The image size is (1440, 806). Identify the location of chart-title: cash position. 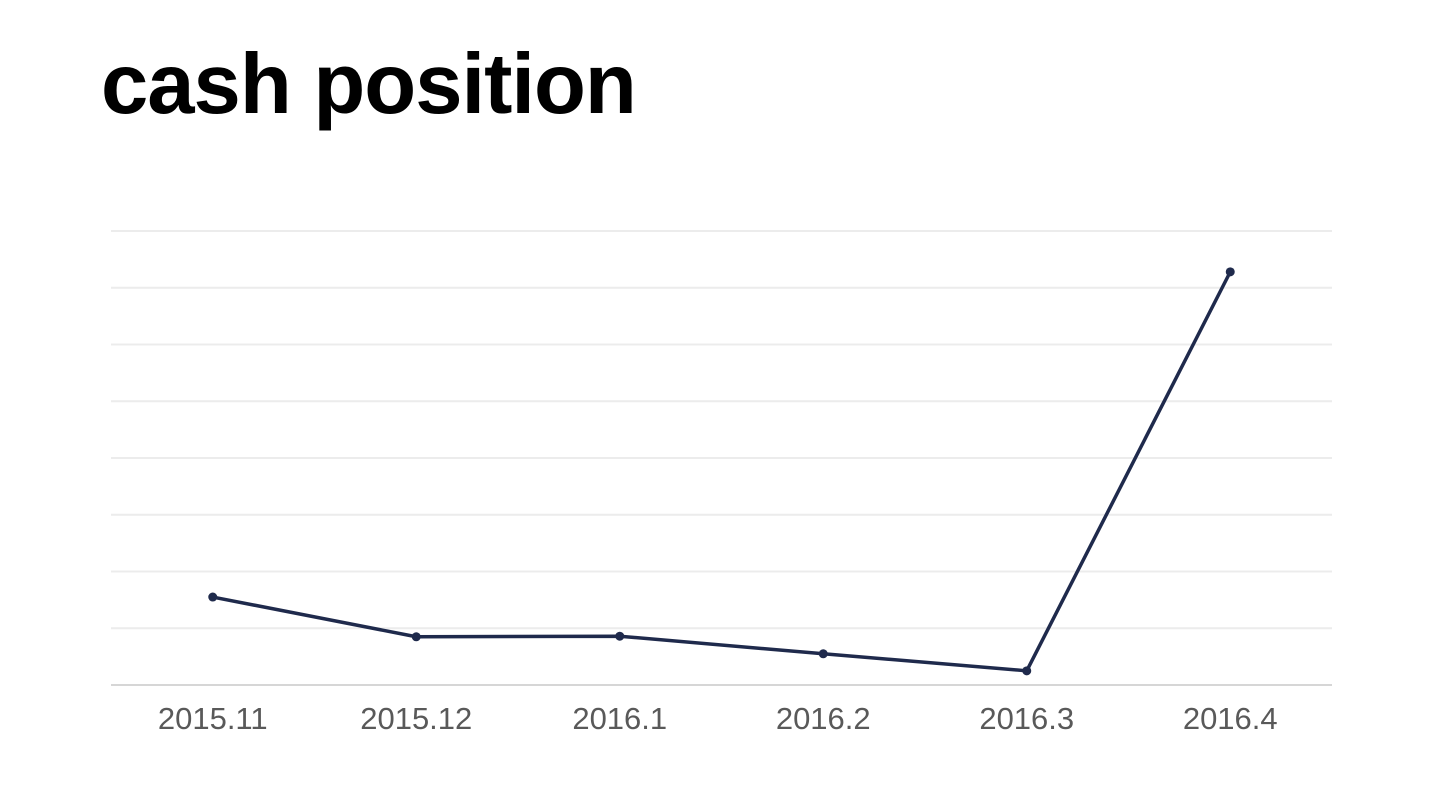
(369, 84).